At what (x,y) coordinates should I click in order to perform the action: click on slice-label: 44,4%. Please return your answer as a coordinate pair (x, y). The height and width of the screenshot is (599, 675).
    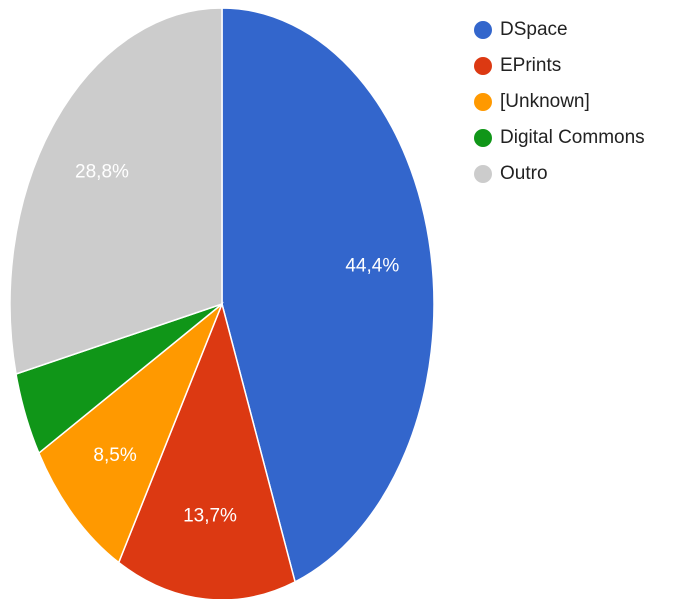
    Looking at the image, I should click on (372, 266).